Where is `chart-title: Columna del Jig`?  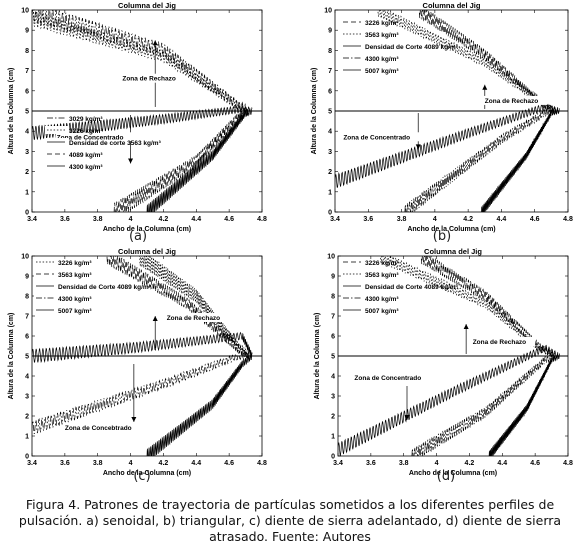 chart-title: Columna del Jig is located at coordinates (147, 5).